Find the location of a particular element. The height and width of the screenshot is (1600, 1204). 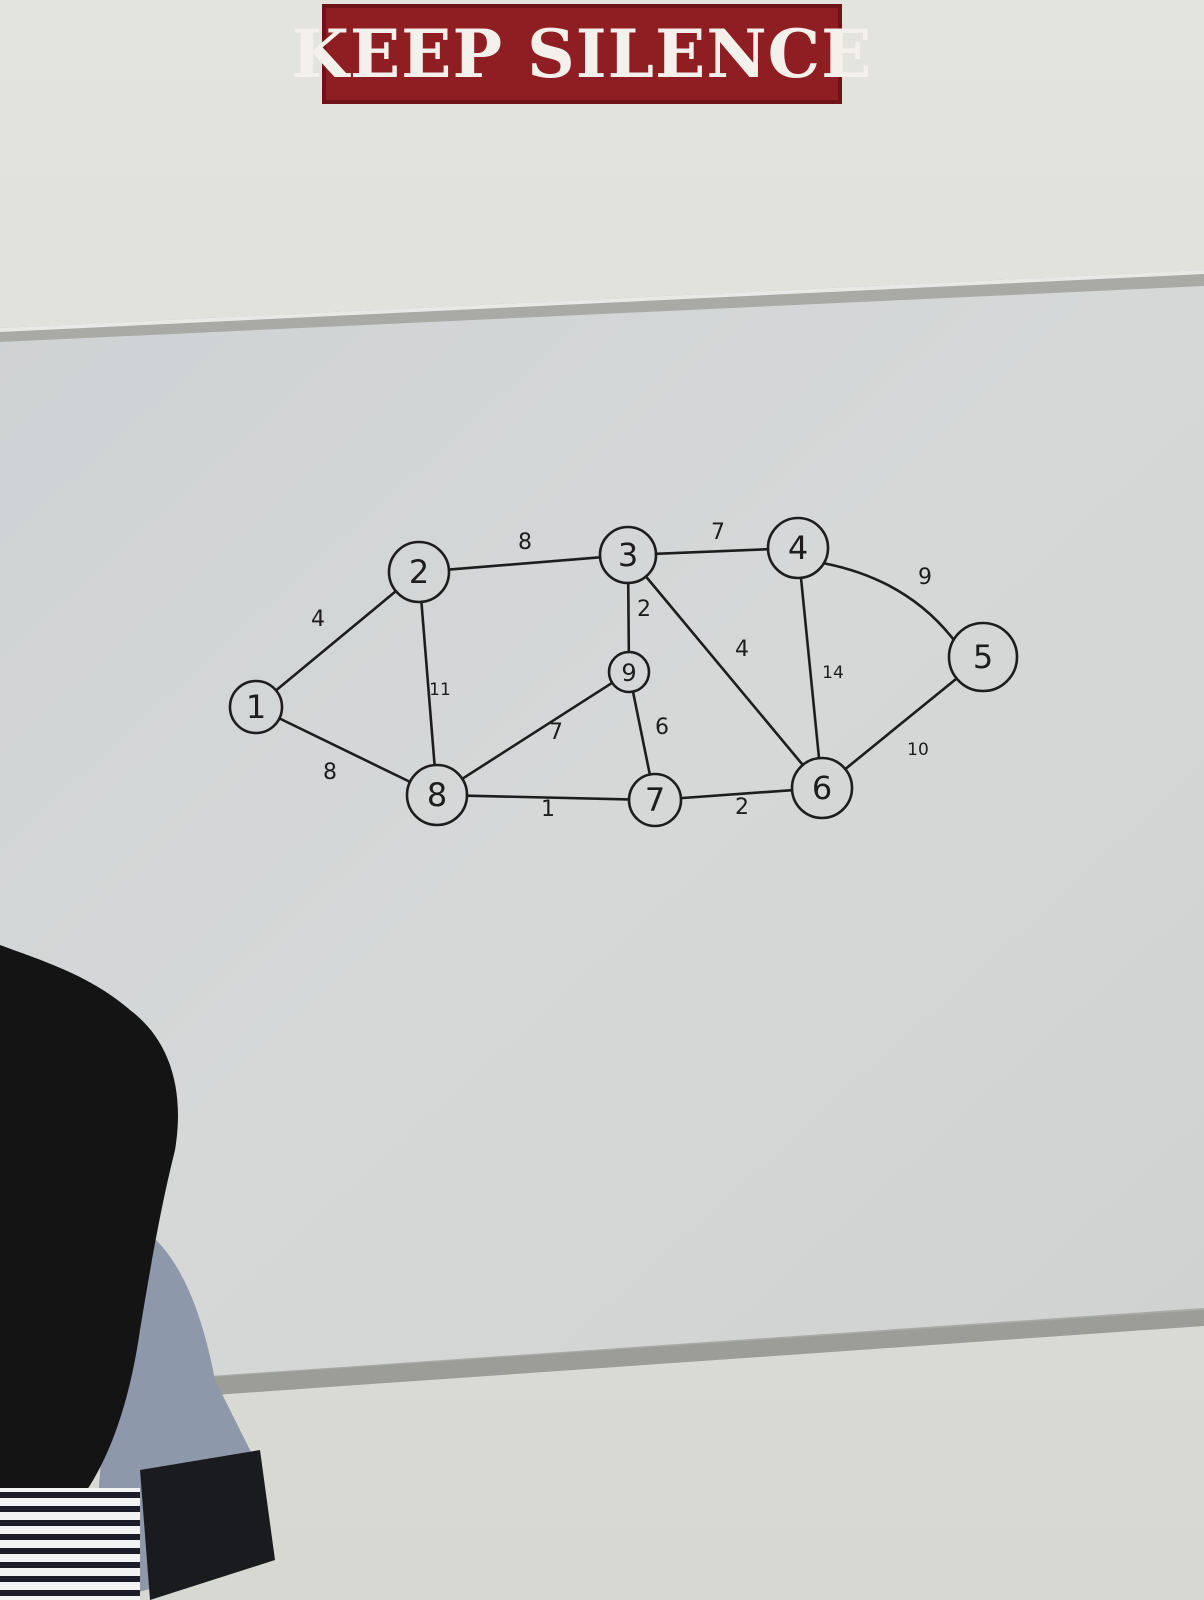

node-label-9: 9 is located at coordinates (628, 673).